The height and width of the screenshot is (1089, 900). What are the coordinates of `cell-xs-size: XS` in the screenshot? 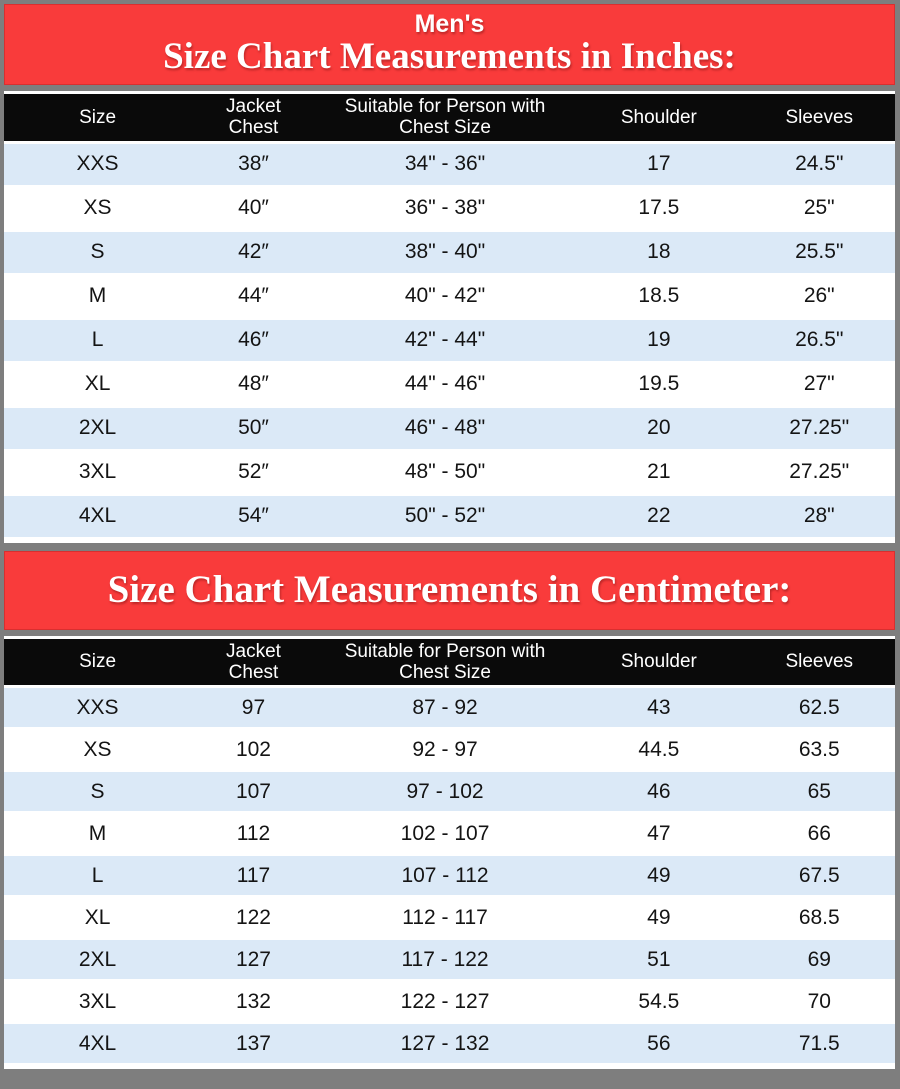 It's located at (98, 208).